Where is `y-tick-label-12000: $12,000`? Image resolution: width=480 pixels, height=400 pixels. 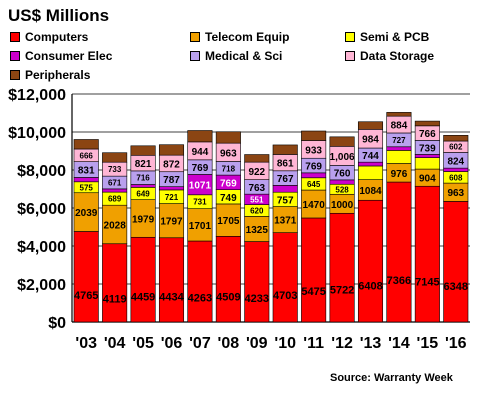
y-tick-label-12000: $12,000 is located at coordinates (37, 95).